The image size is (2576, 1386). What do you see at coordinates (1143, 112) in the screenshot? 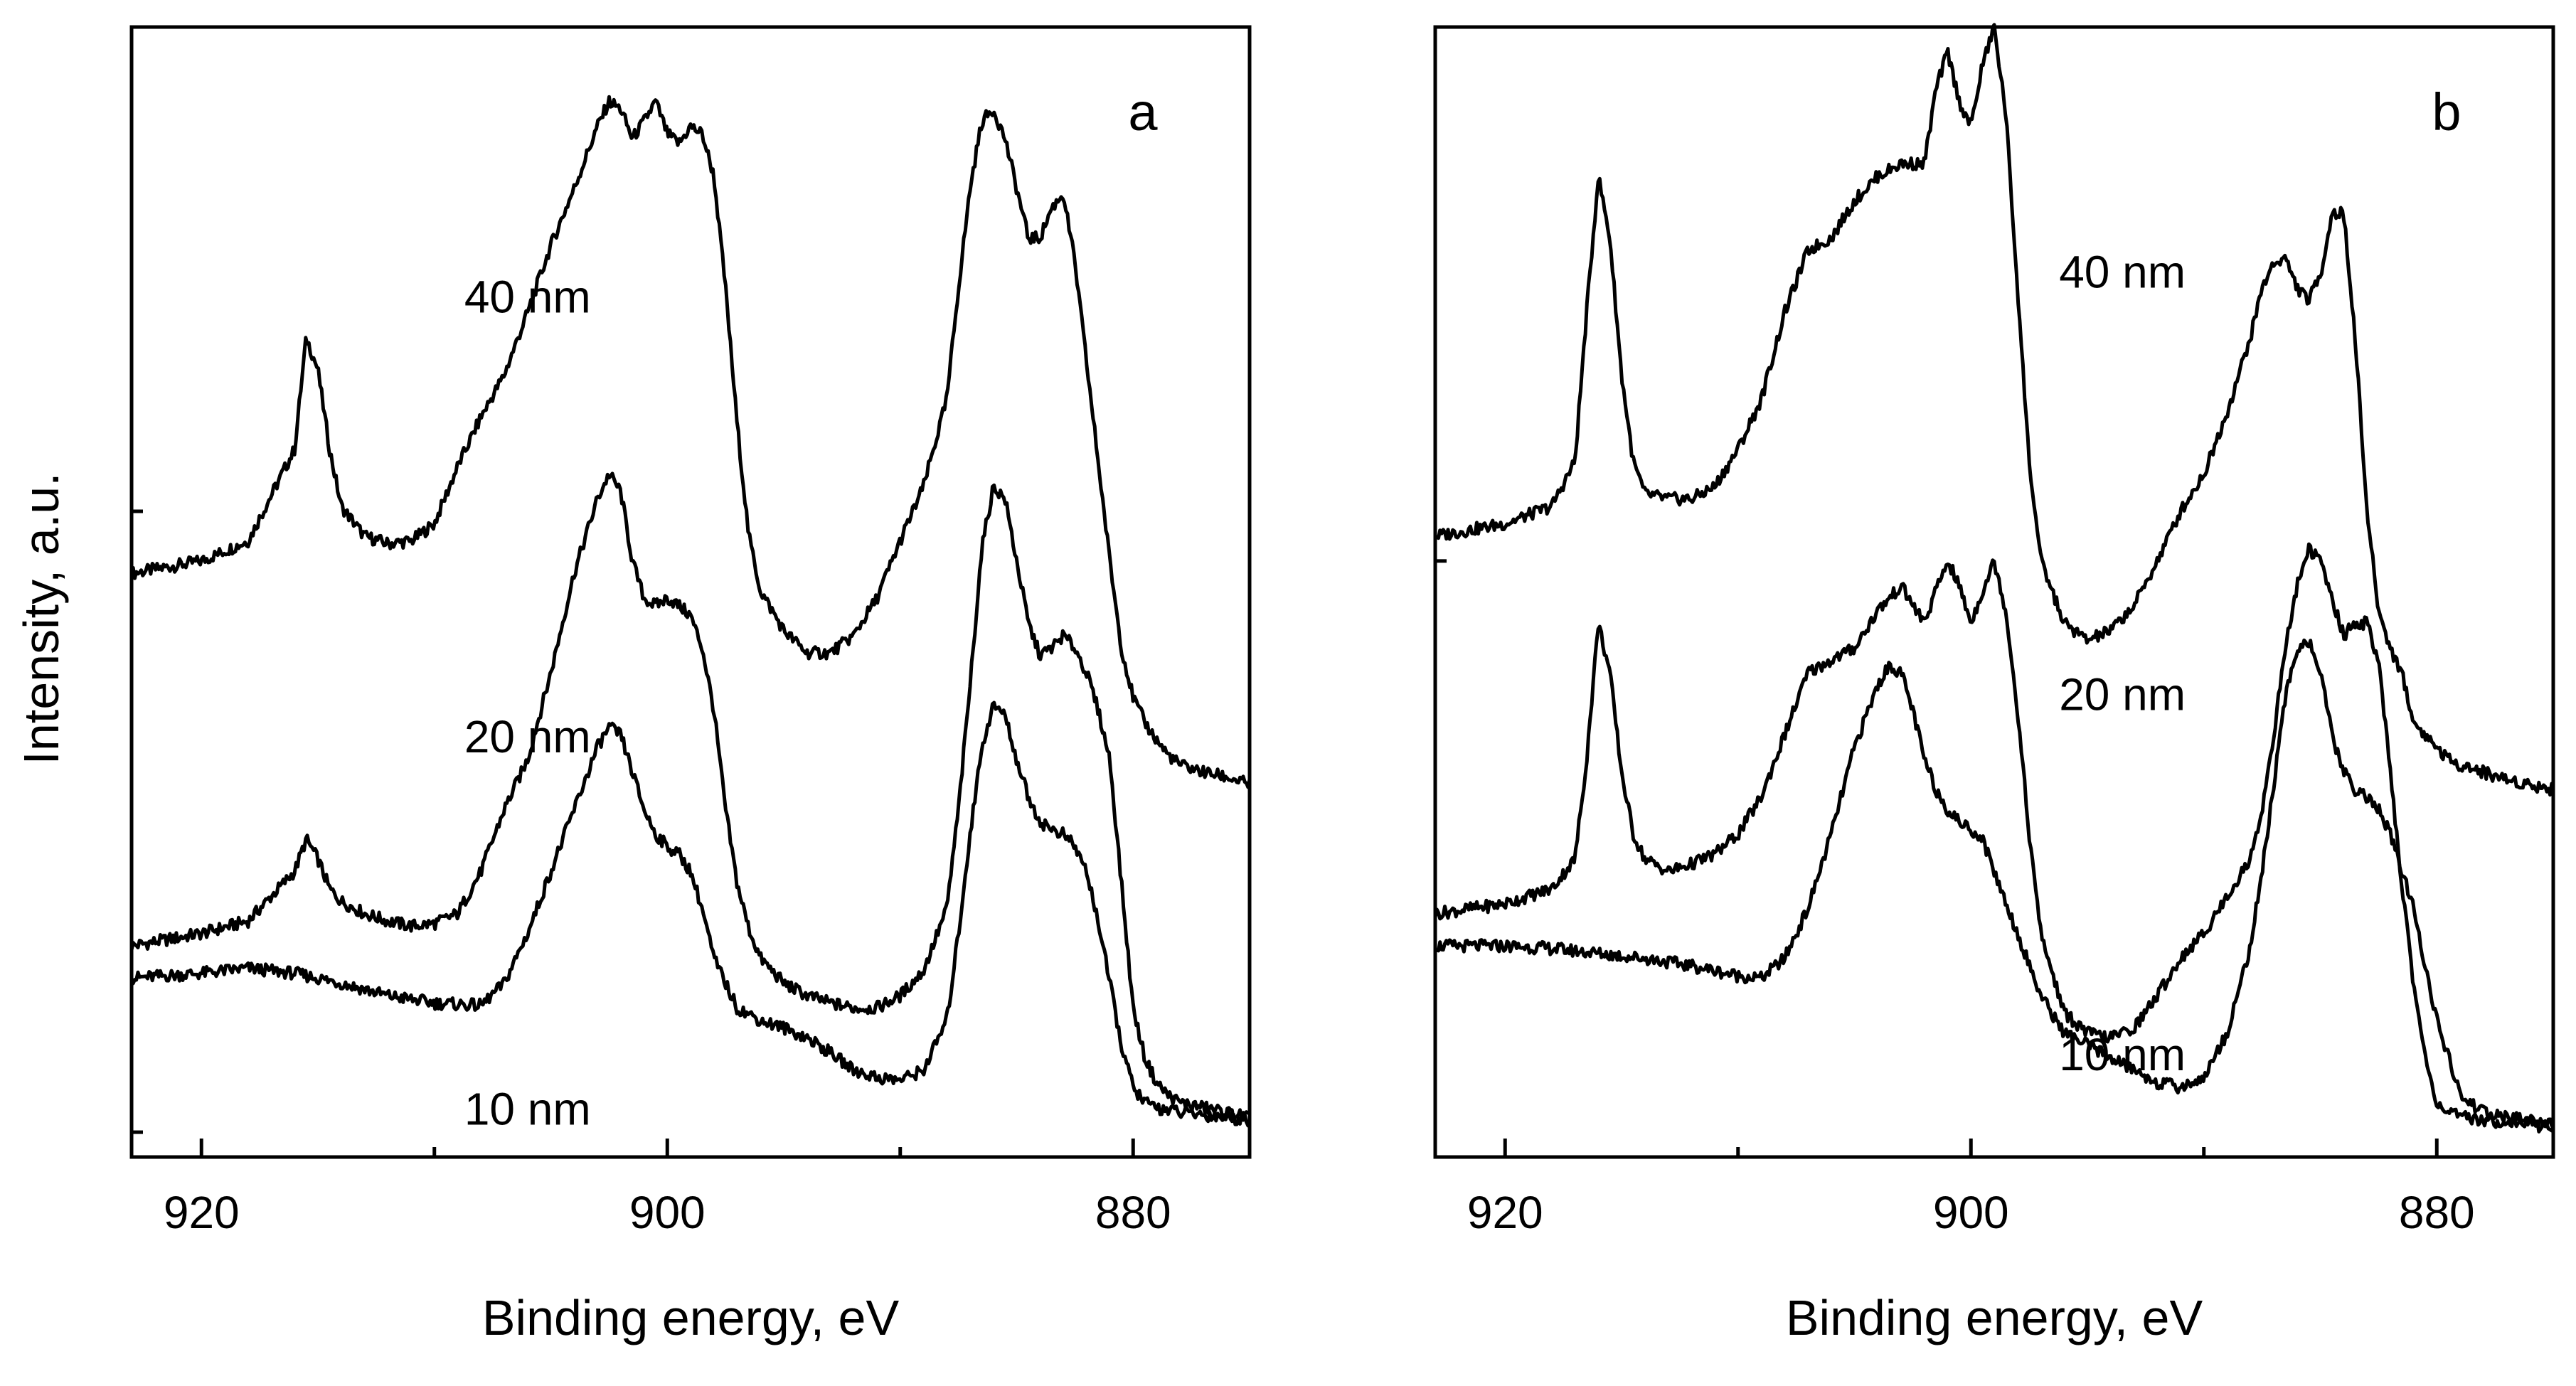
I see `panel-letter-label: a` at bounding box center [1143, 112].